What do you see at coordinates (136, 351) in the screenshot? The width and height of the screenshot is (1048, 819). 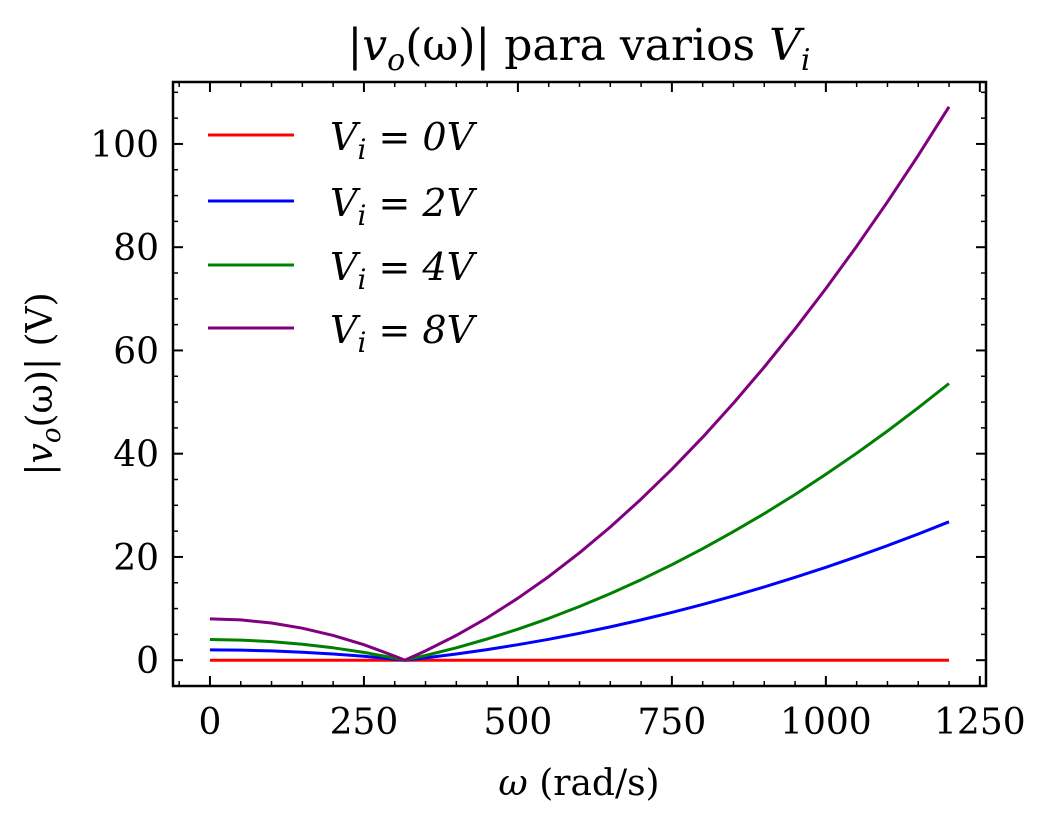 I see `y-tick-label: 60` at bounding box center [136, 351].